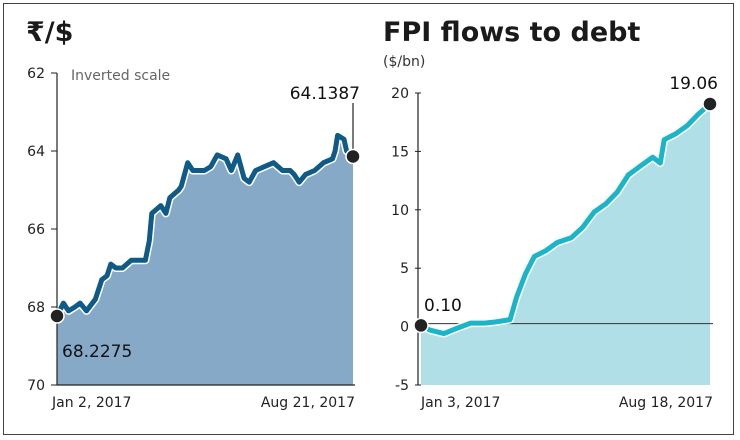 This screenshot has height=440, width=740. Describe the element at coordinates (404, 328) in the screenshot. I see `y-tick-label: 0` at that location.